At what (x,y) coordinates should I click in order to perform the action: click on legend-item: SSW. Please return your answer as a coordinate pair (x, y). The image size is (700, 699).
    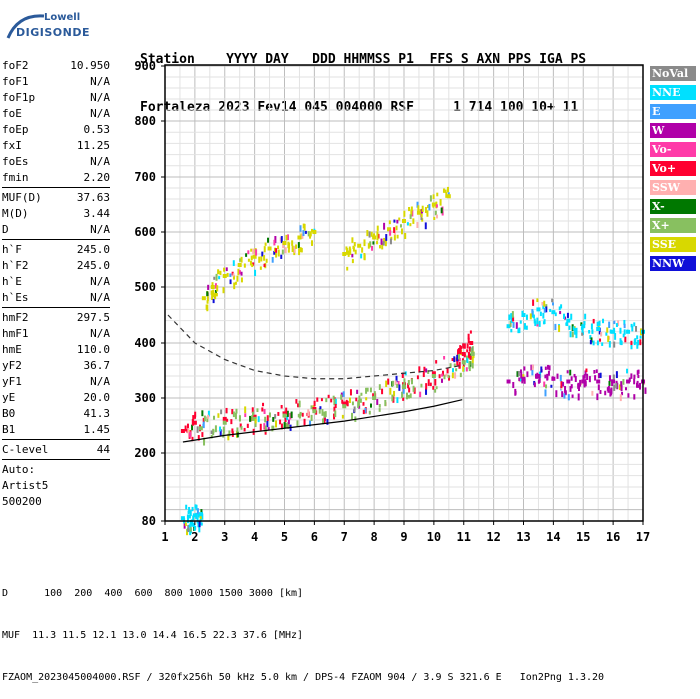
    Looking at the image, I should click on (673, 187).